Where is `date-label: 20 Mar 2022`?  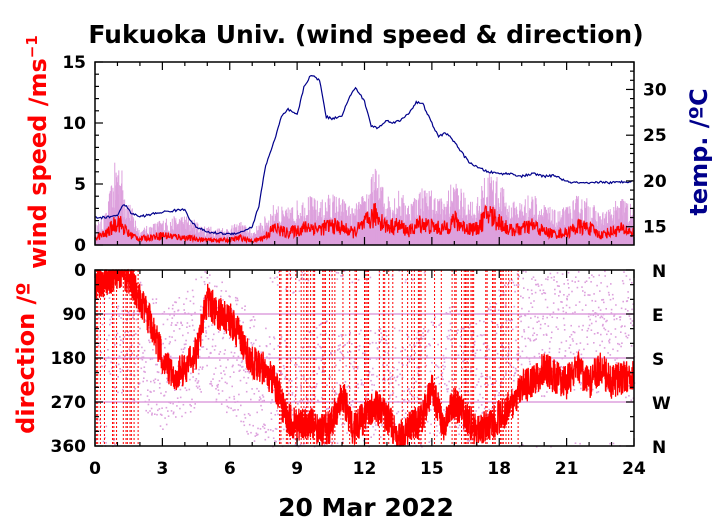 date-label: 20 Mar 2022 is located at coordinates (366, 507).